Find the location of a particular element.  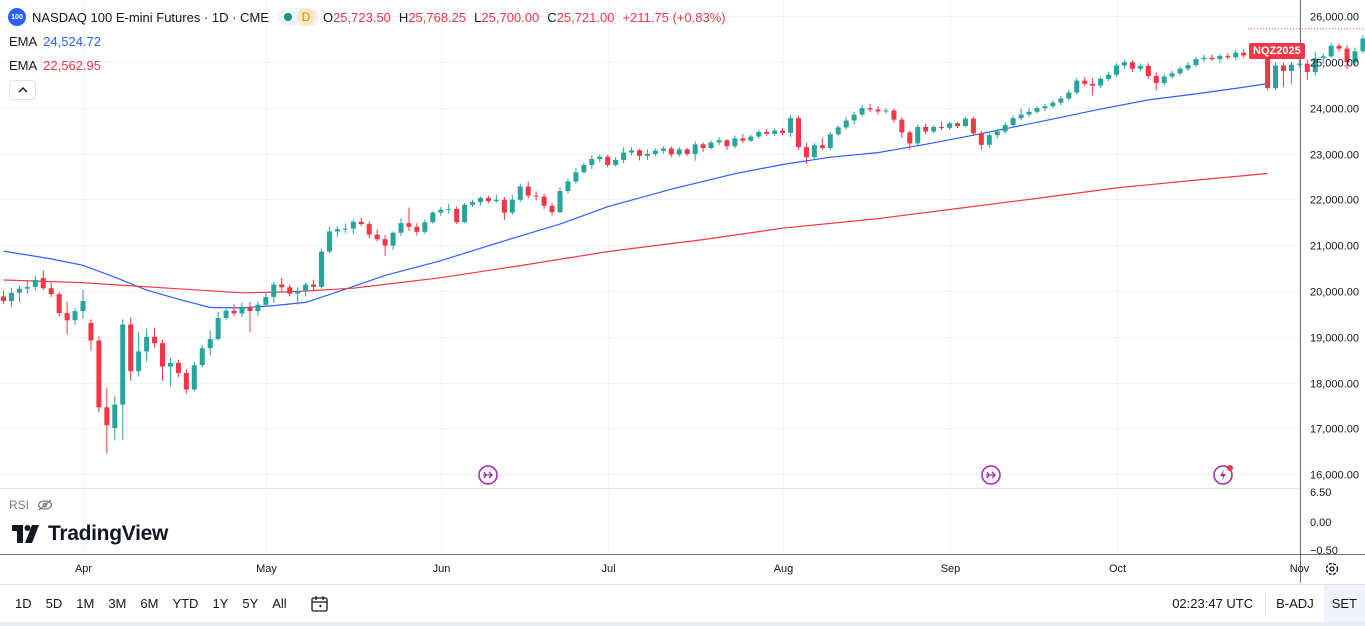

range-1d-button: 1D is located at coordinates (23, 603).